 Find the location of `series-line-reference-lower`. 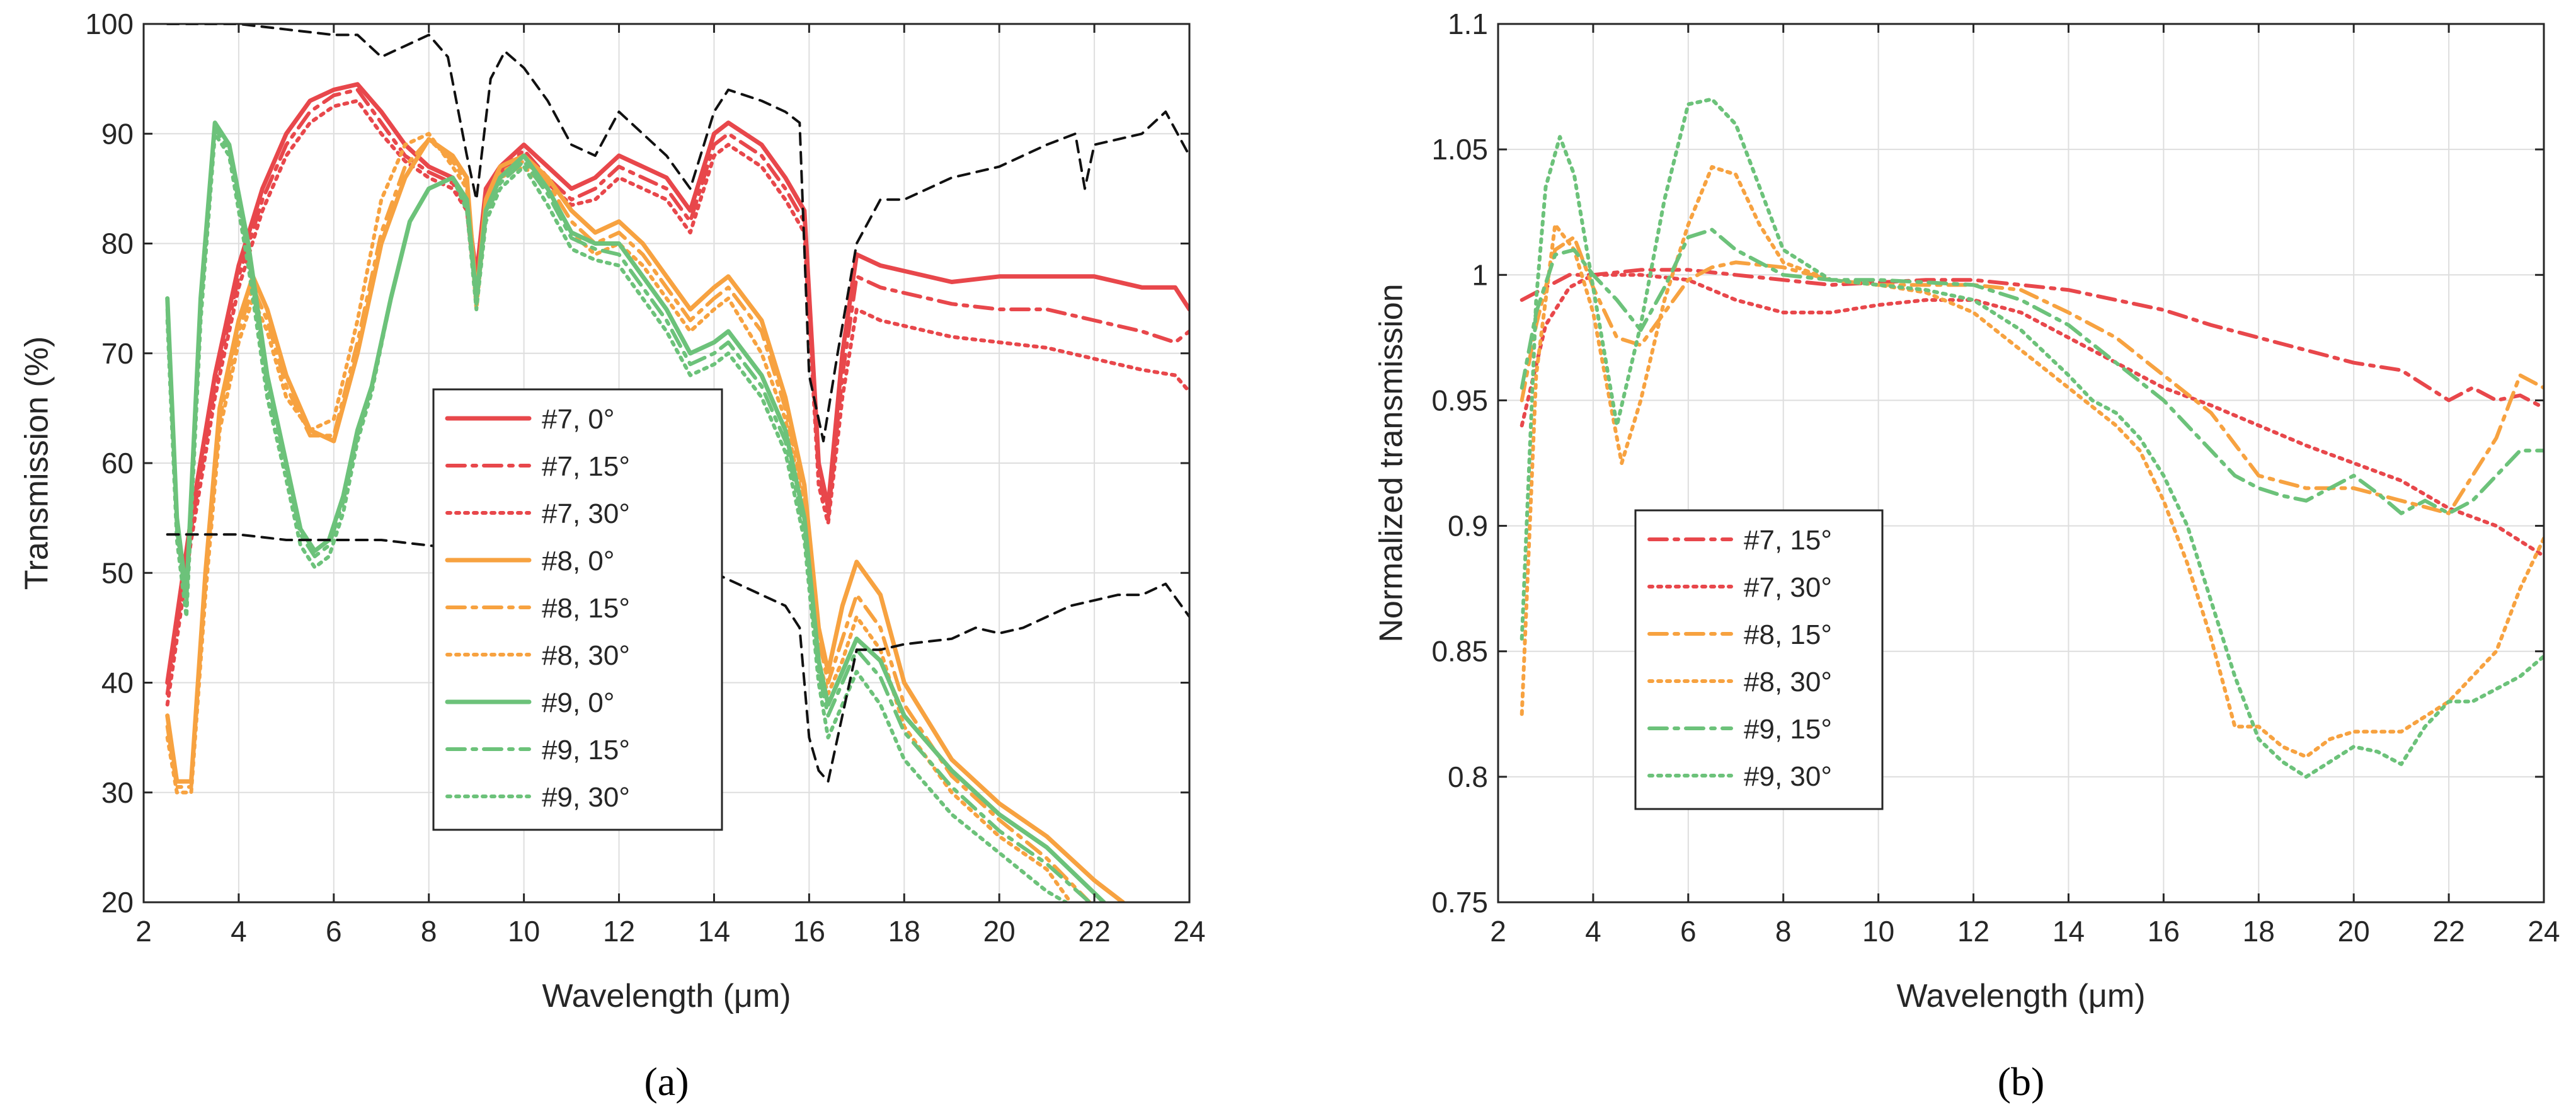

series-line-reference-lower is located at coordinates (677, 658).